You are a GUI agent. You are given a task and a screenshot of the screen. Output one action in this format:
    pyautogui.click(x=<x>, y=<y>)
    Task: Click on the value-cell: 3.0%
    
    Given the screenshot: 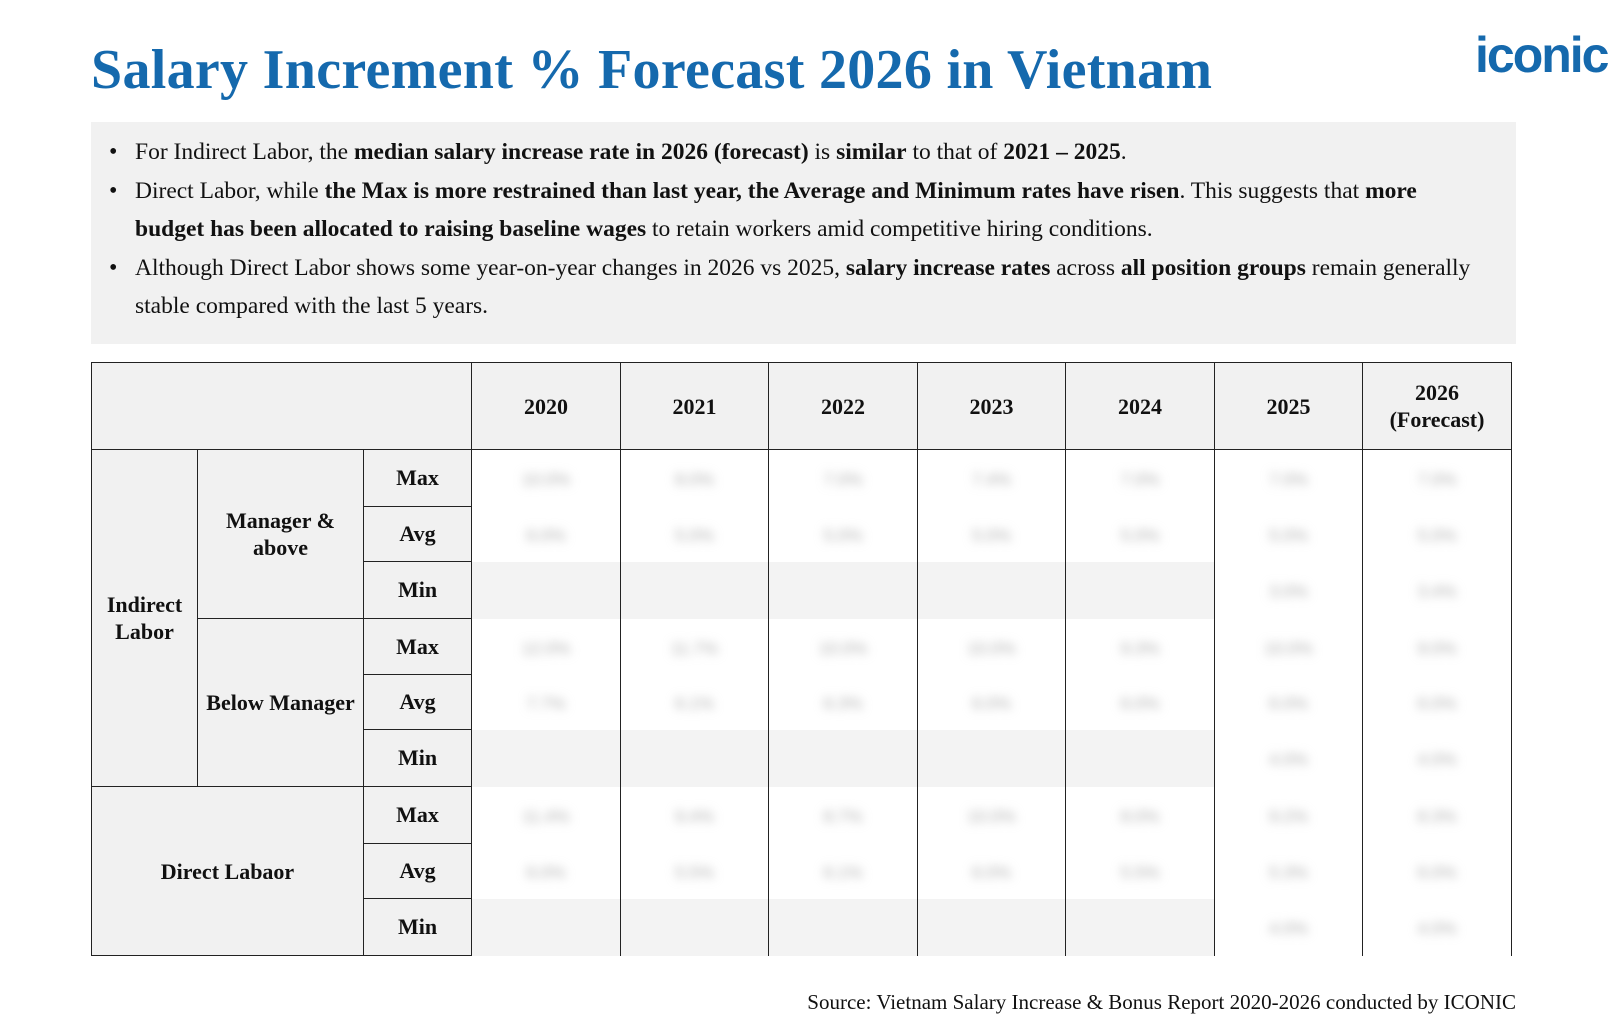 What is the action you would take?
    pyautogui.click(x=1288, y=590)
    